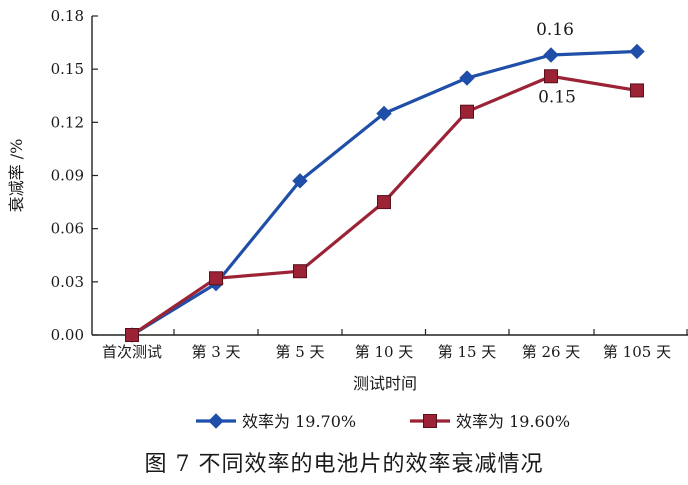 The width and height of the screenshot is (688, 485). What do you see at coordinates (385, 383) in the screenshot?
I see `x-axis-title: 测试时间` at bounding box center [385, 383].